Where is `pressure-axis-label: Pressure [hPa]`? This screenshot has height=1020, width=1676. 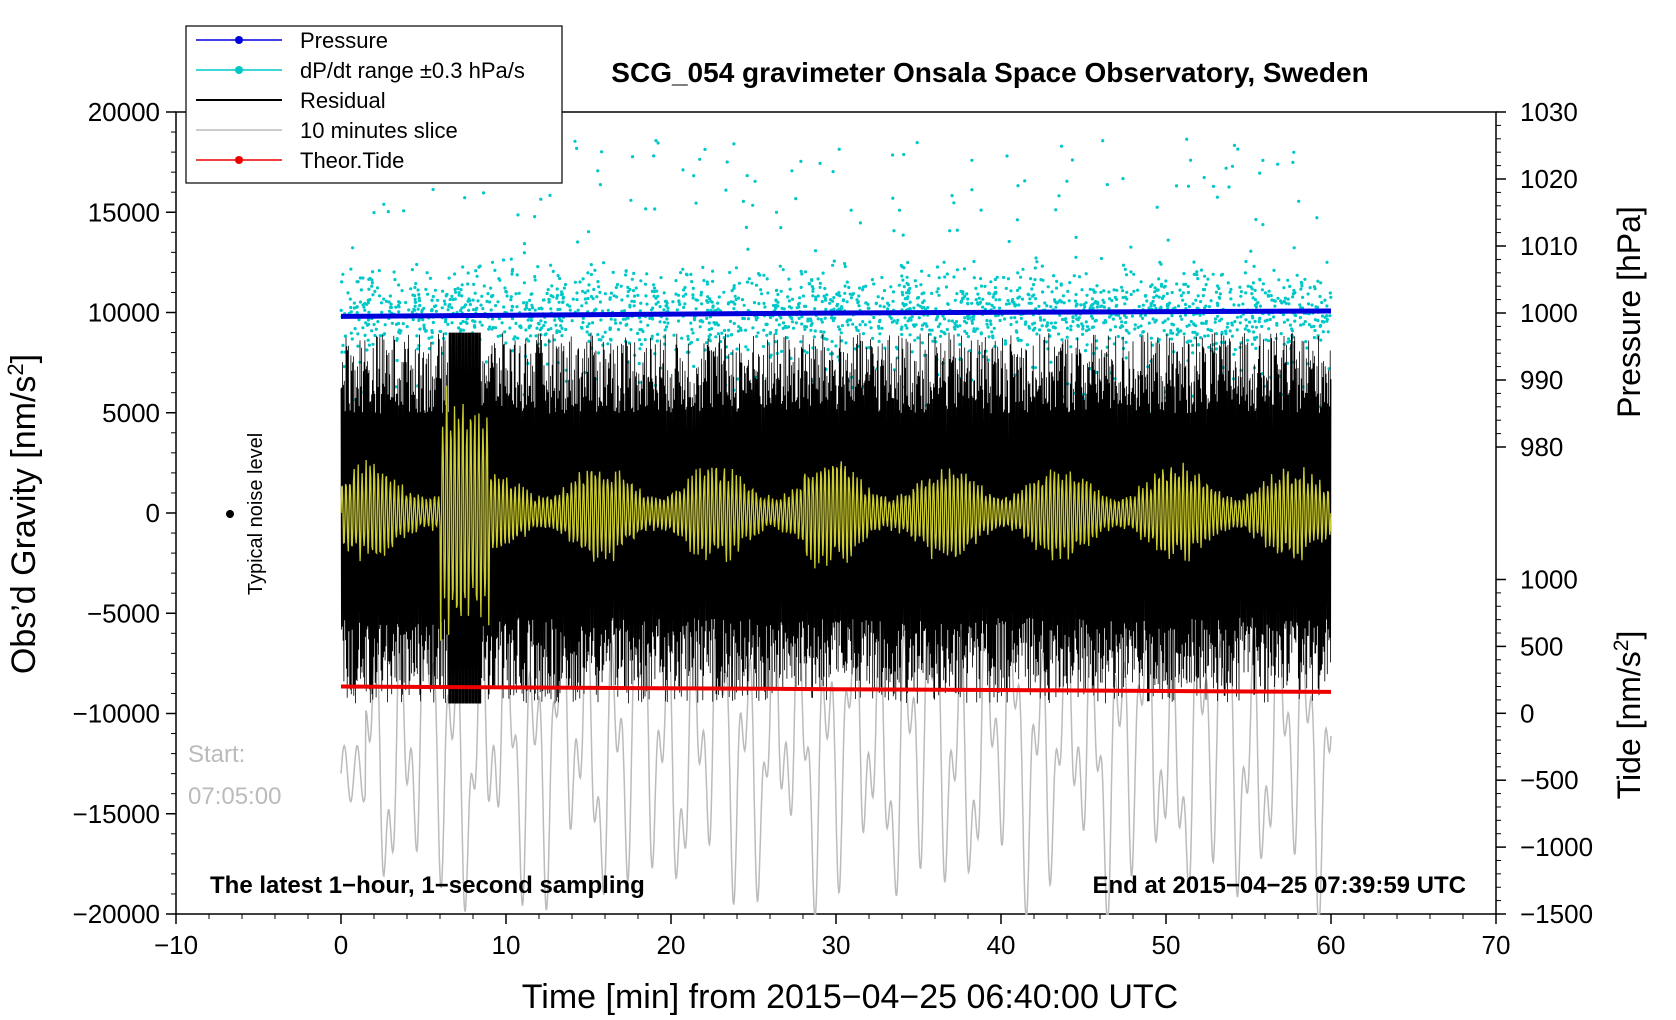
pressure-axis-label: Pressure [hPa] is located at coordinates (1629, 312).